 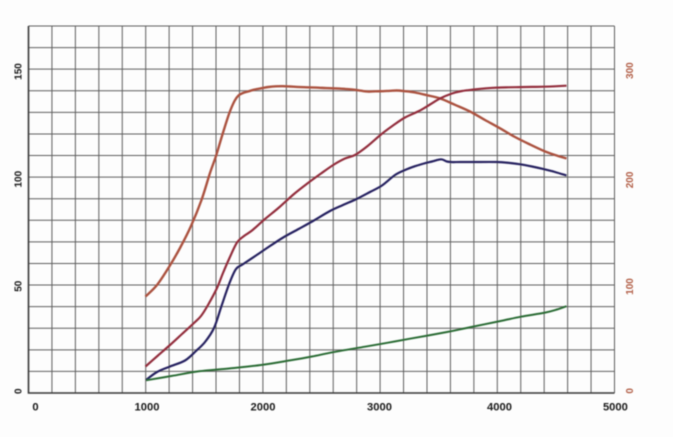 What do you see at coordinates (19, 286) in the screenshot?
I see `svg-text: 50` at bounding box center [19, 286].